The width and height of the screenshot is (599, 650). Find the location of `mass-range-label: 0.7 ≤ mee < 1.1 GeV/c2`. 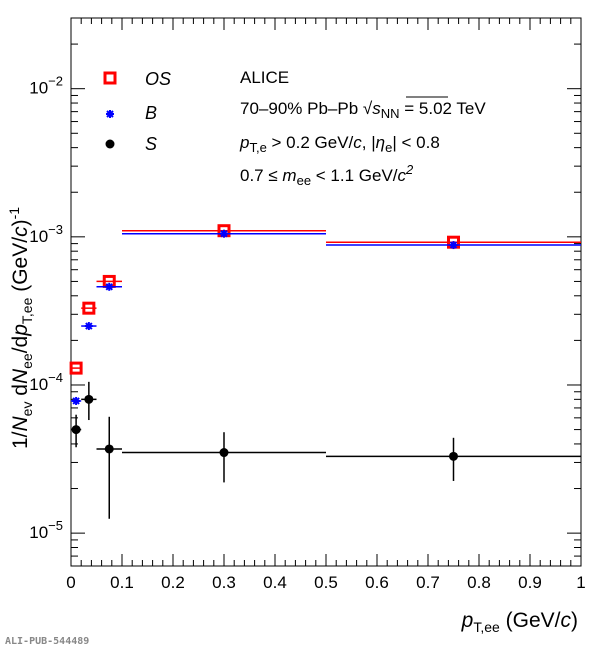

mass-range-label: 0.7 ≤ mee < 1.1 GeV/c2 is located at coordinates (327, 175).